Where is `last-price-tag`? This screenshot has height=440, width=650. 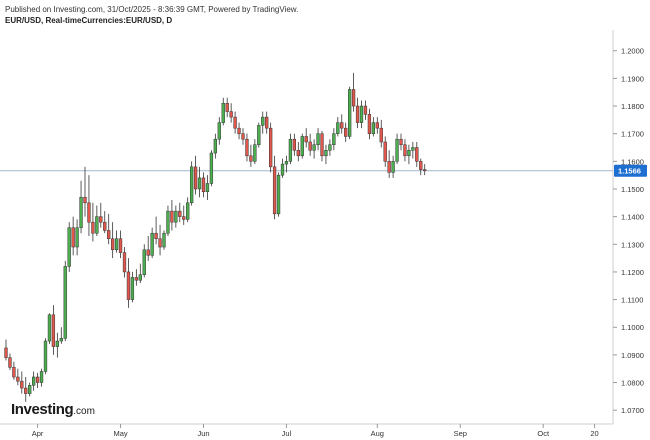 last-price-tag is located at coordinates (630, 170).